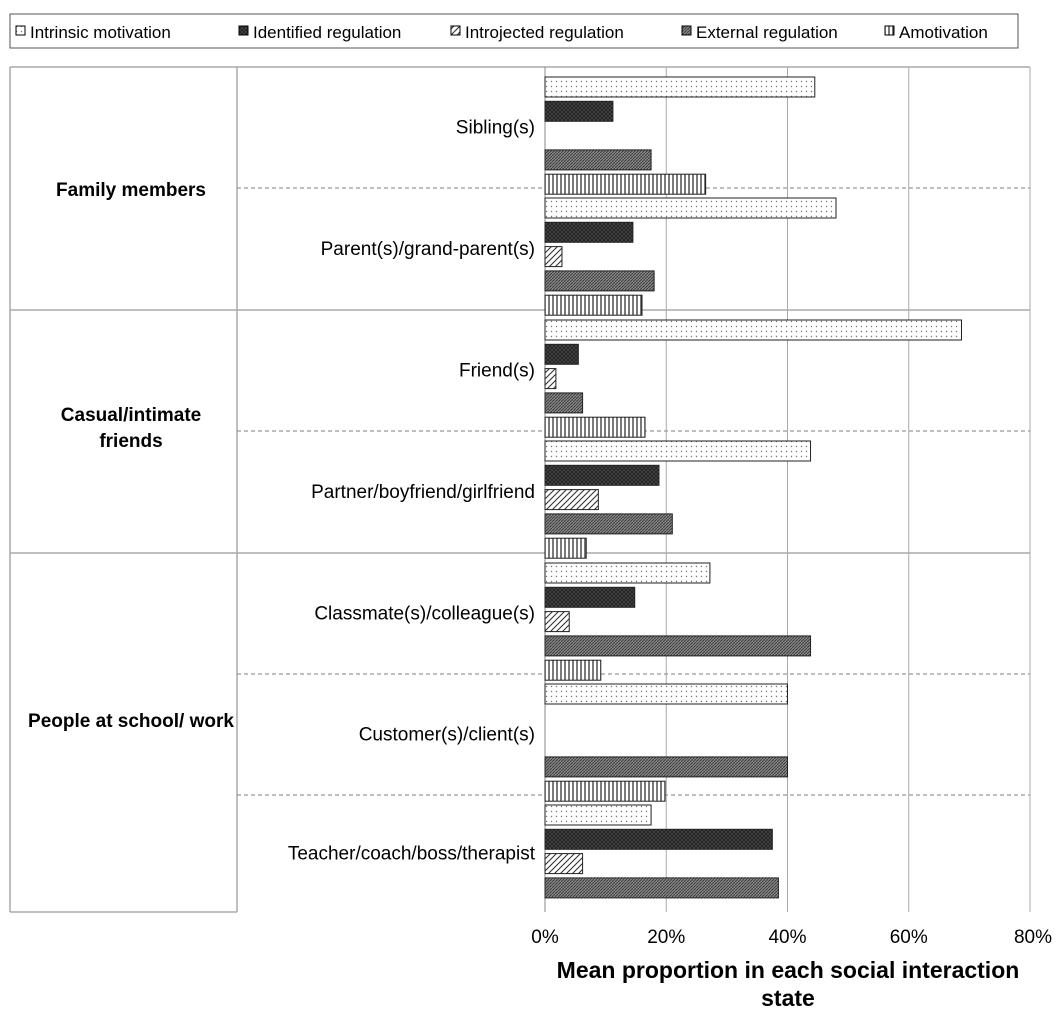  Describe the element at coordinates (666, 937) in the screenshot. I see `x-tick-label: 20%` at that location.